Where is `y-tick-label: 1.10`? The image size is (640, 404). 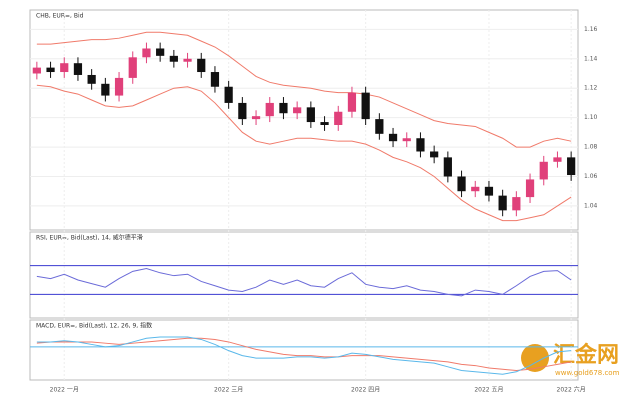 y-tick-label: 1.10 is located at coordinates (591, 117).